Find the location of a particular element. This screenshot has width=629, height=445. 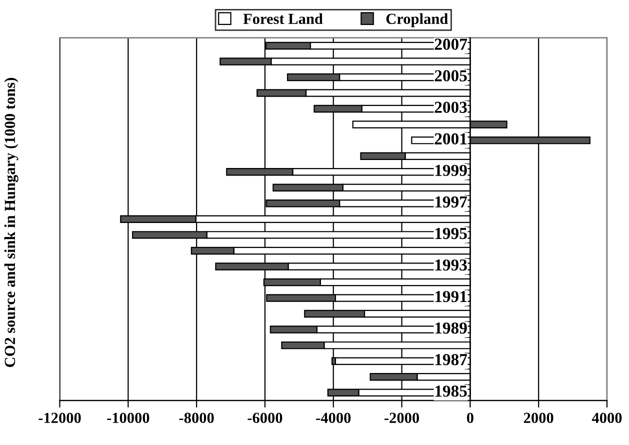

x-tick-label: -12000 is located at coordinates (59, 418).